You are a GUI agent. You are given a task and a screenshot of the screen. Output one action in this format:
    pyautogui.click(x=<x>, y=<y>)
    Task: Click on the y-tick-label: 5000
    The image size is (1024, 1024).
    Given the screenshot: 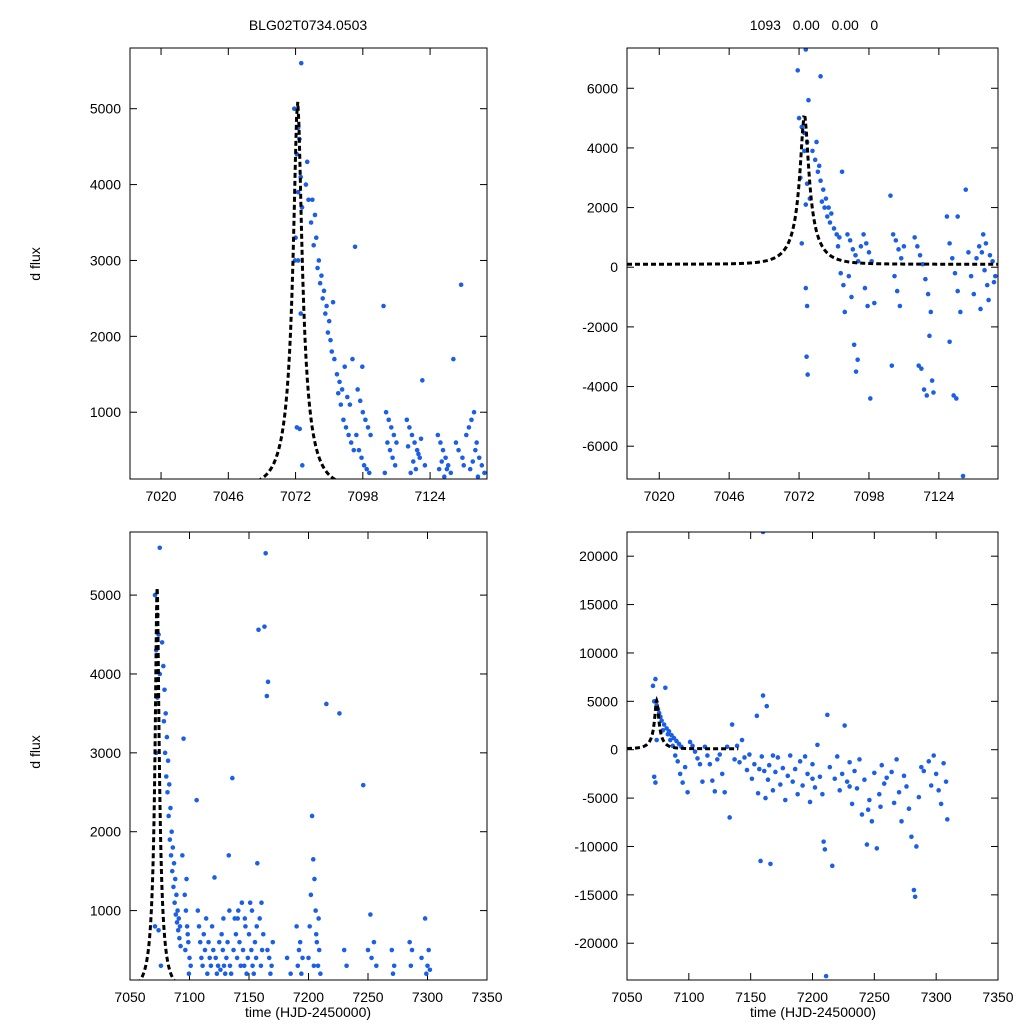 What is the action you would take?
    pyautogui.click(x=105, y=109)
    